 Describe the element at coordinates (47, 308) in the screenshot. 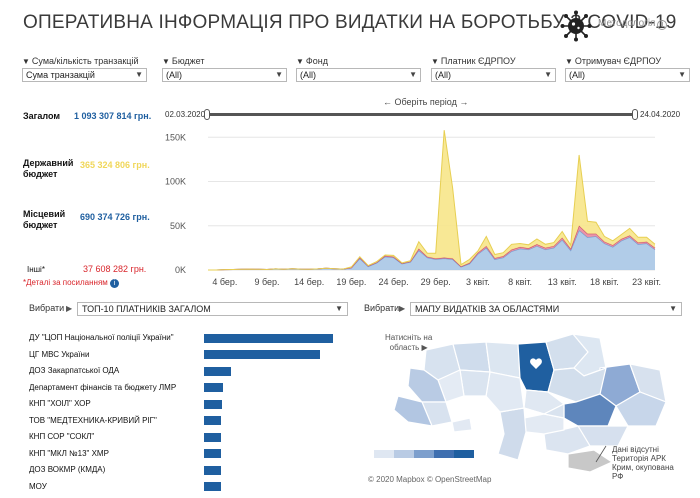

I see `top-pick-label: Вибрати` at that location.